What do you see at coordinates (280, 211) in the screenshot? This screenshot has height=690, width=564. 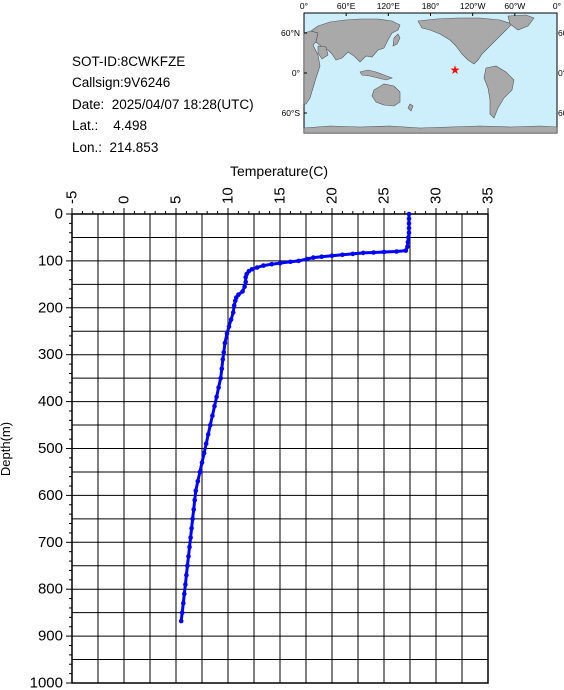 I see `x-axis-ticks` at bounding box center [280, 211].